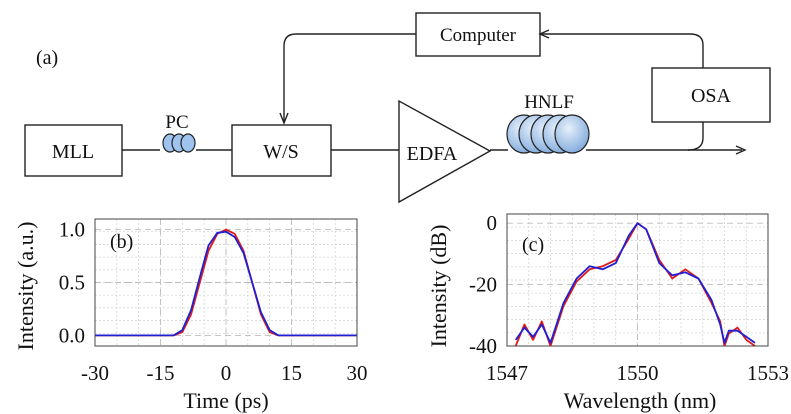 The width and height of the screenshot is (791, 414). I want to click on panel-b-label: (b), so click(121, 242).